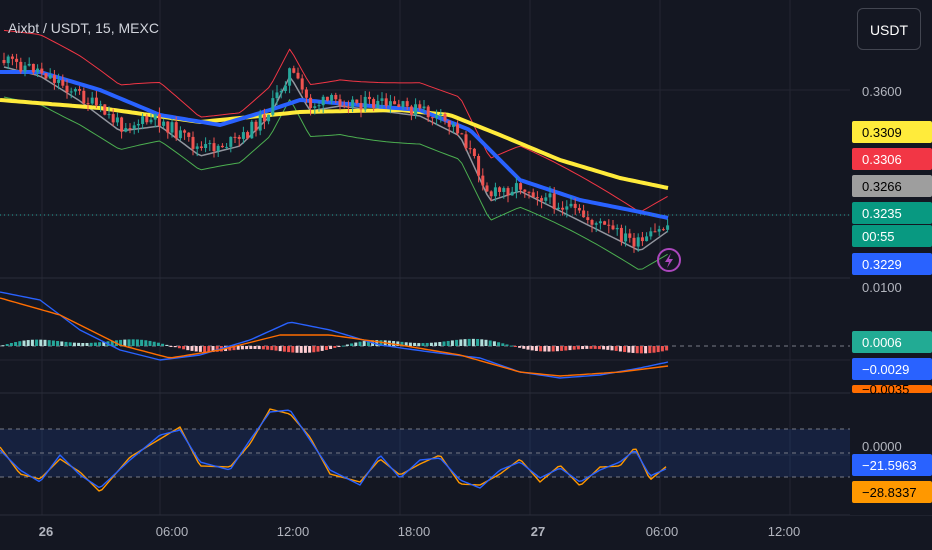  I want to click on stoch-tag-label: −21.5963, so click(889, 465).